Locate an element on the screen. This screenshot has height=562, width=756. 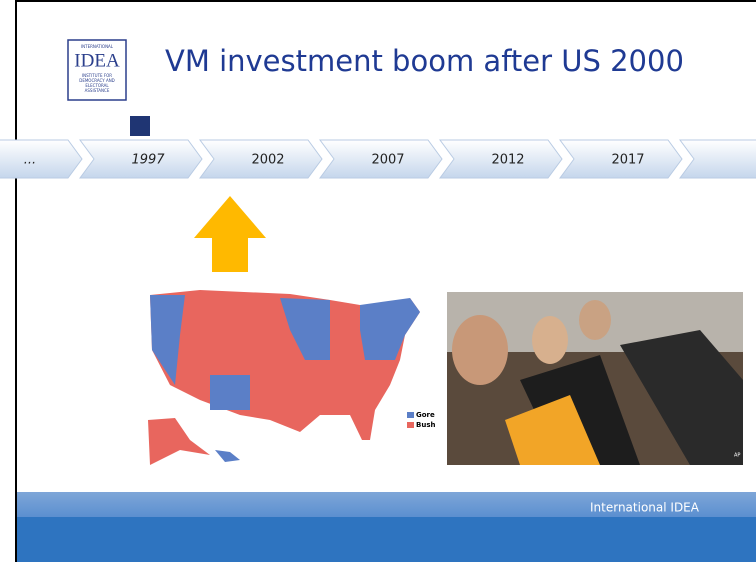
legend-label: Gore is located at coordinates (425, 415).